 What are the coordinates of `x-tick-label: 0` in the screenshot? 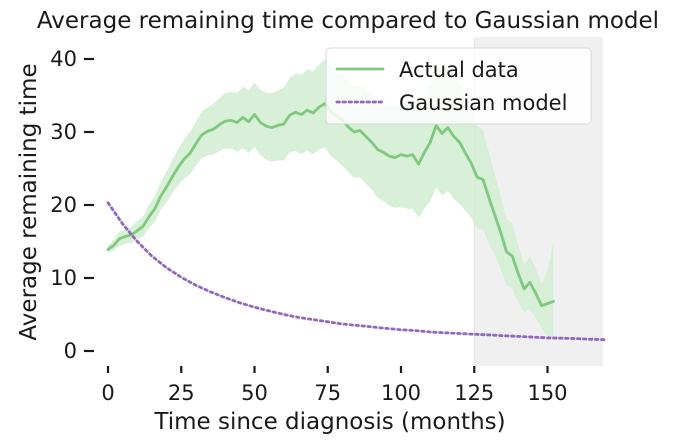 It's located at (107, 393).